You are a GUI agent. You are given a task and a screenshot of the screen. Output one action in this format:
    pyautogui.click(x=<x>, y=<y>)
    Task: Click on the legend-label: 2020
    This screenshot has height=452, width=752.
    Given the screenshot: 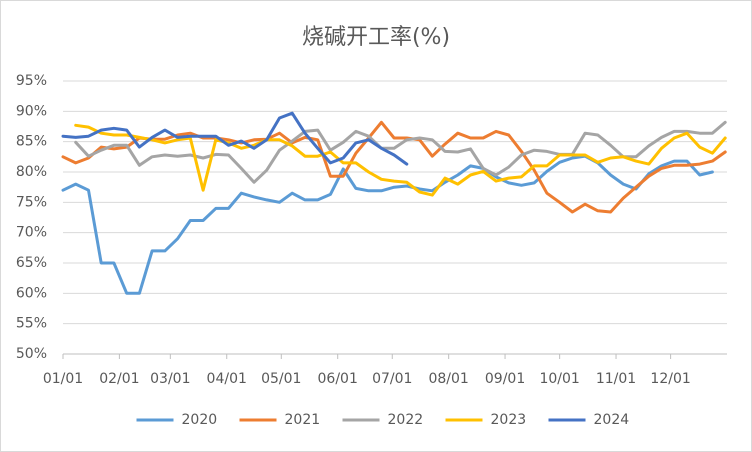 What is the action you would take?
    pyautogui.click(x=200, y=420)
    